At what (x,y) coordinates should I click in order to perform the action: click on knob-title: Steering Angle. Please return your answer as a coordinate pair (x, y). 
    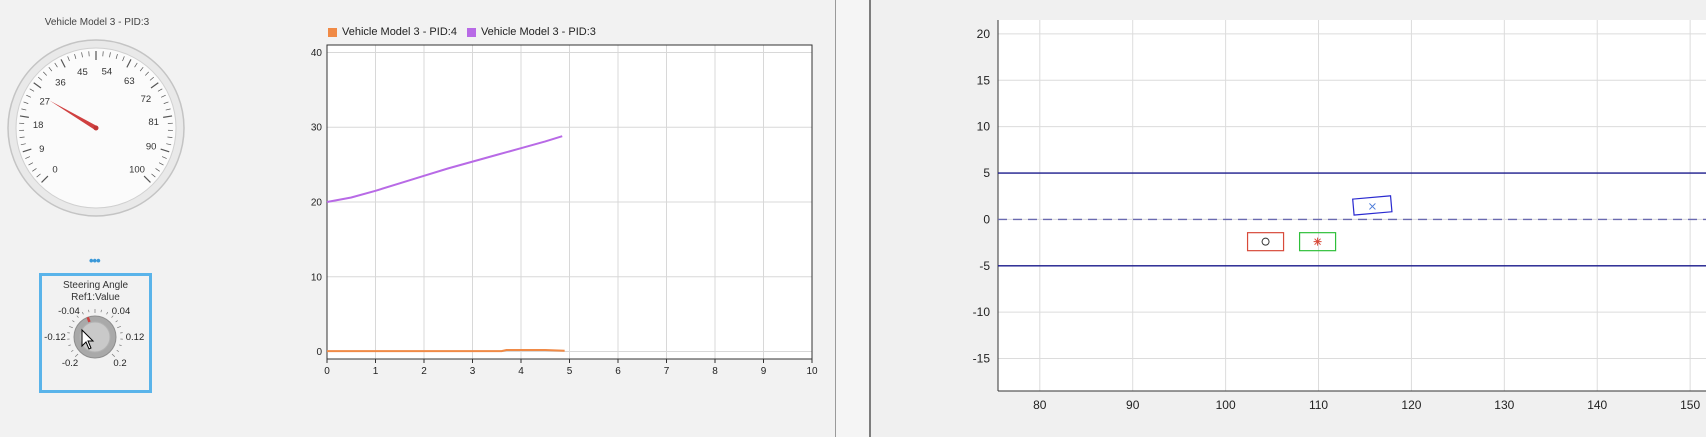
    Looking at the image, I should click on (95, 285).